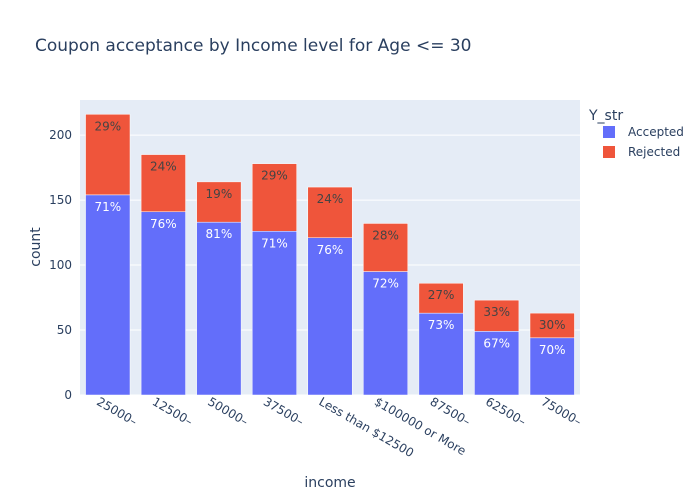  I want to click on x-tick-label: 12500–, so click(172, 411).